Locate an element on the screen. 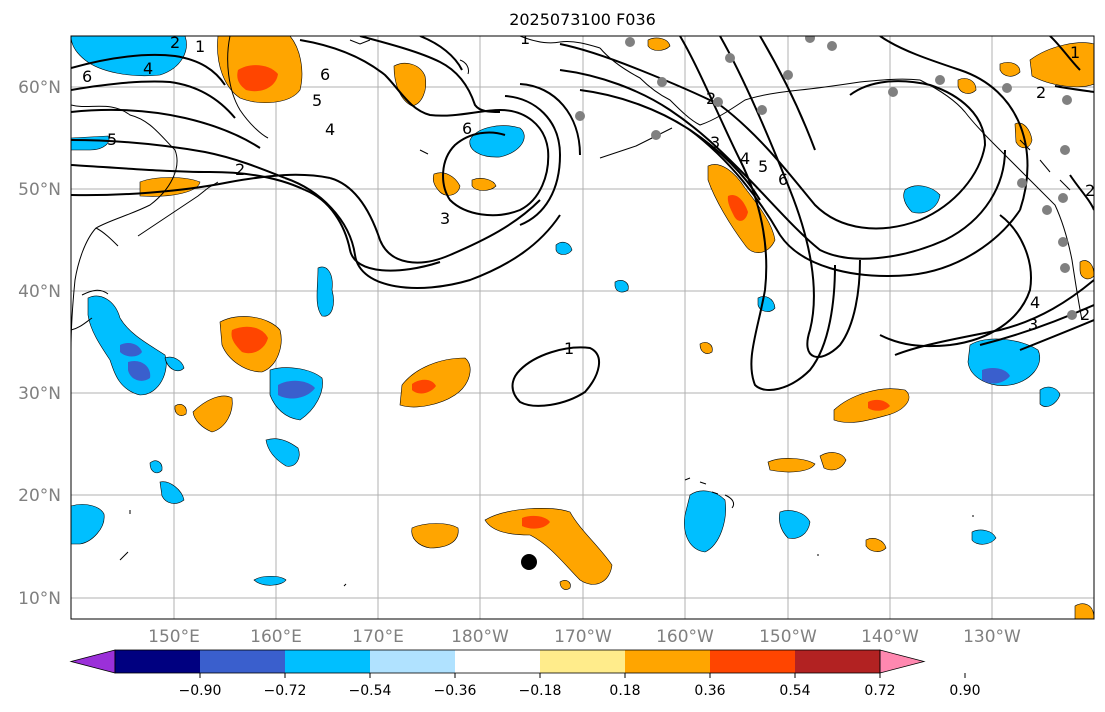 The width and height of the screenshot is (1105, 712). lon-label: 160°W is located at coordinates (685, 637).